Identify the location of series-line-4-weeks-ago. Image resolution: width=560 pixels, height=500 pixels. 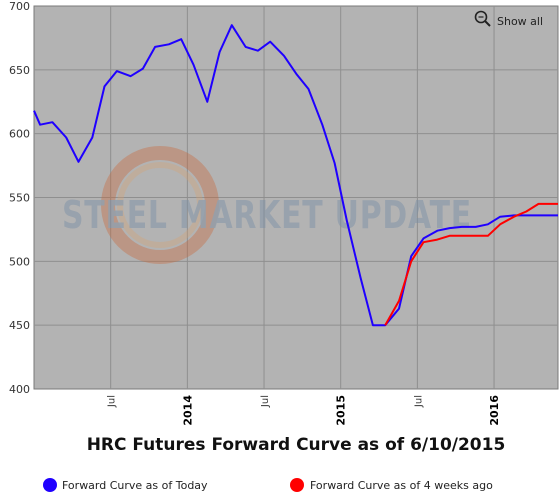
(471, 264).